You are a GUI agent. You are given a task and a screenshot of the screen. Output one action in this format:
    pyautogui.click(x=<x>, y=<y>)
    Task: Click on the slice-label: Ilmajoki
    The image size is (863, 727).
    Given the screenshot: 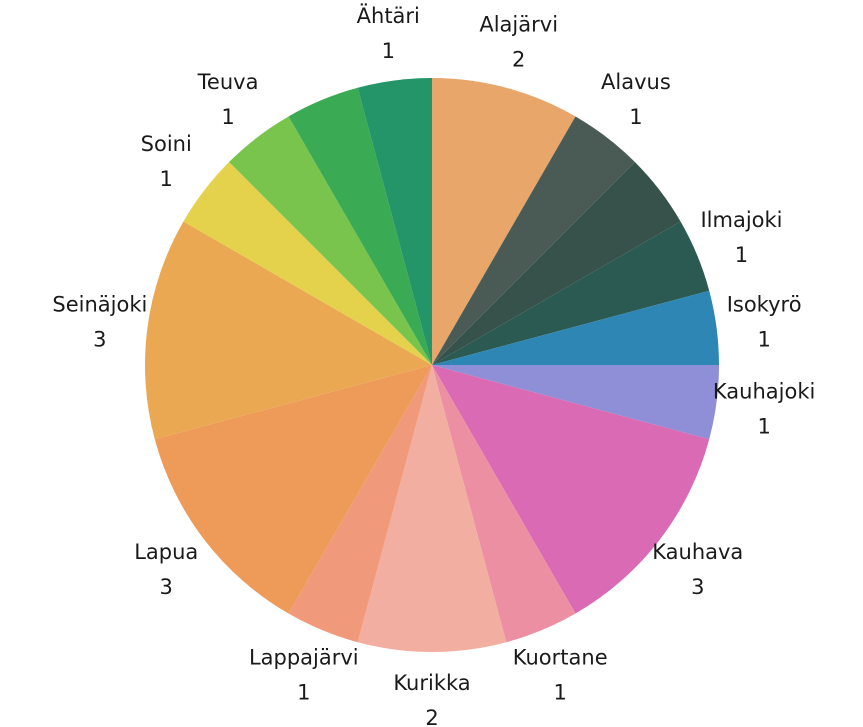 What is the action you would take?
    pyautogui.click(x=741, y=220)
    